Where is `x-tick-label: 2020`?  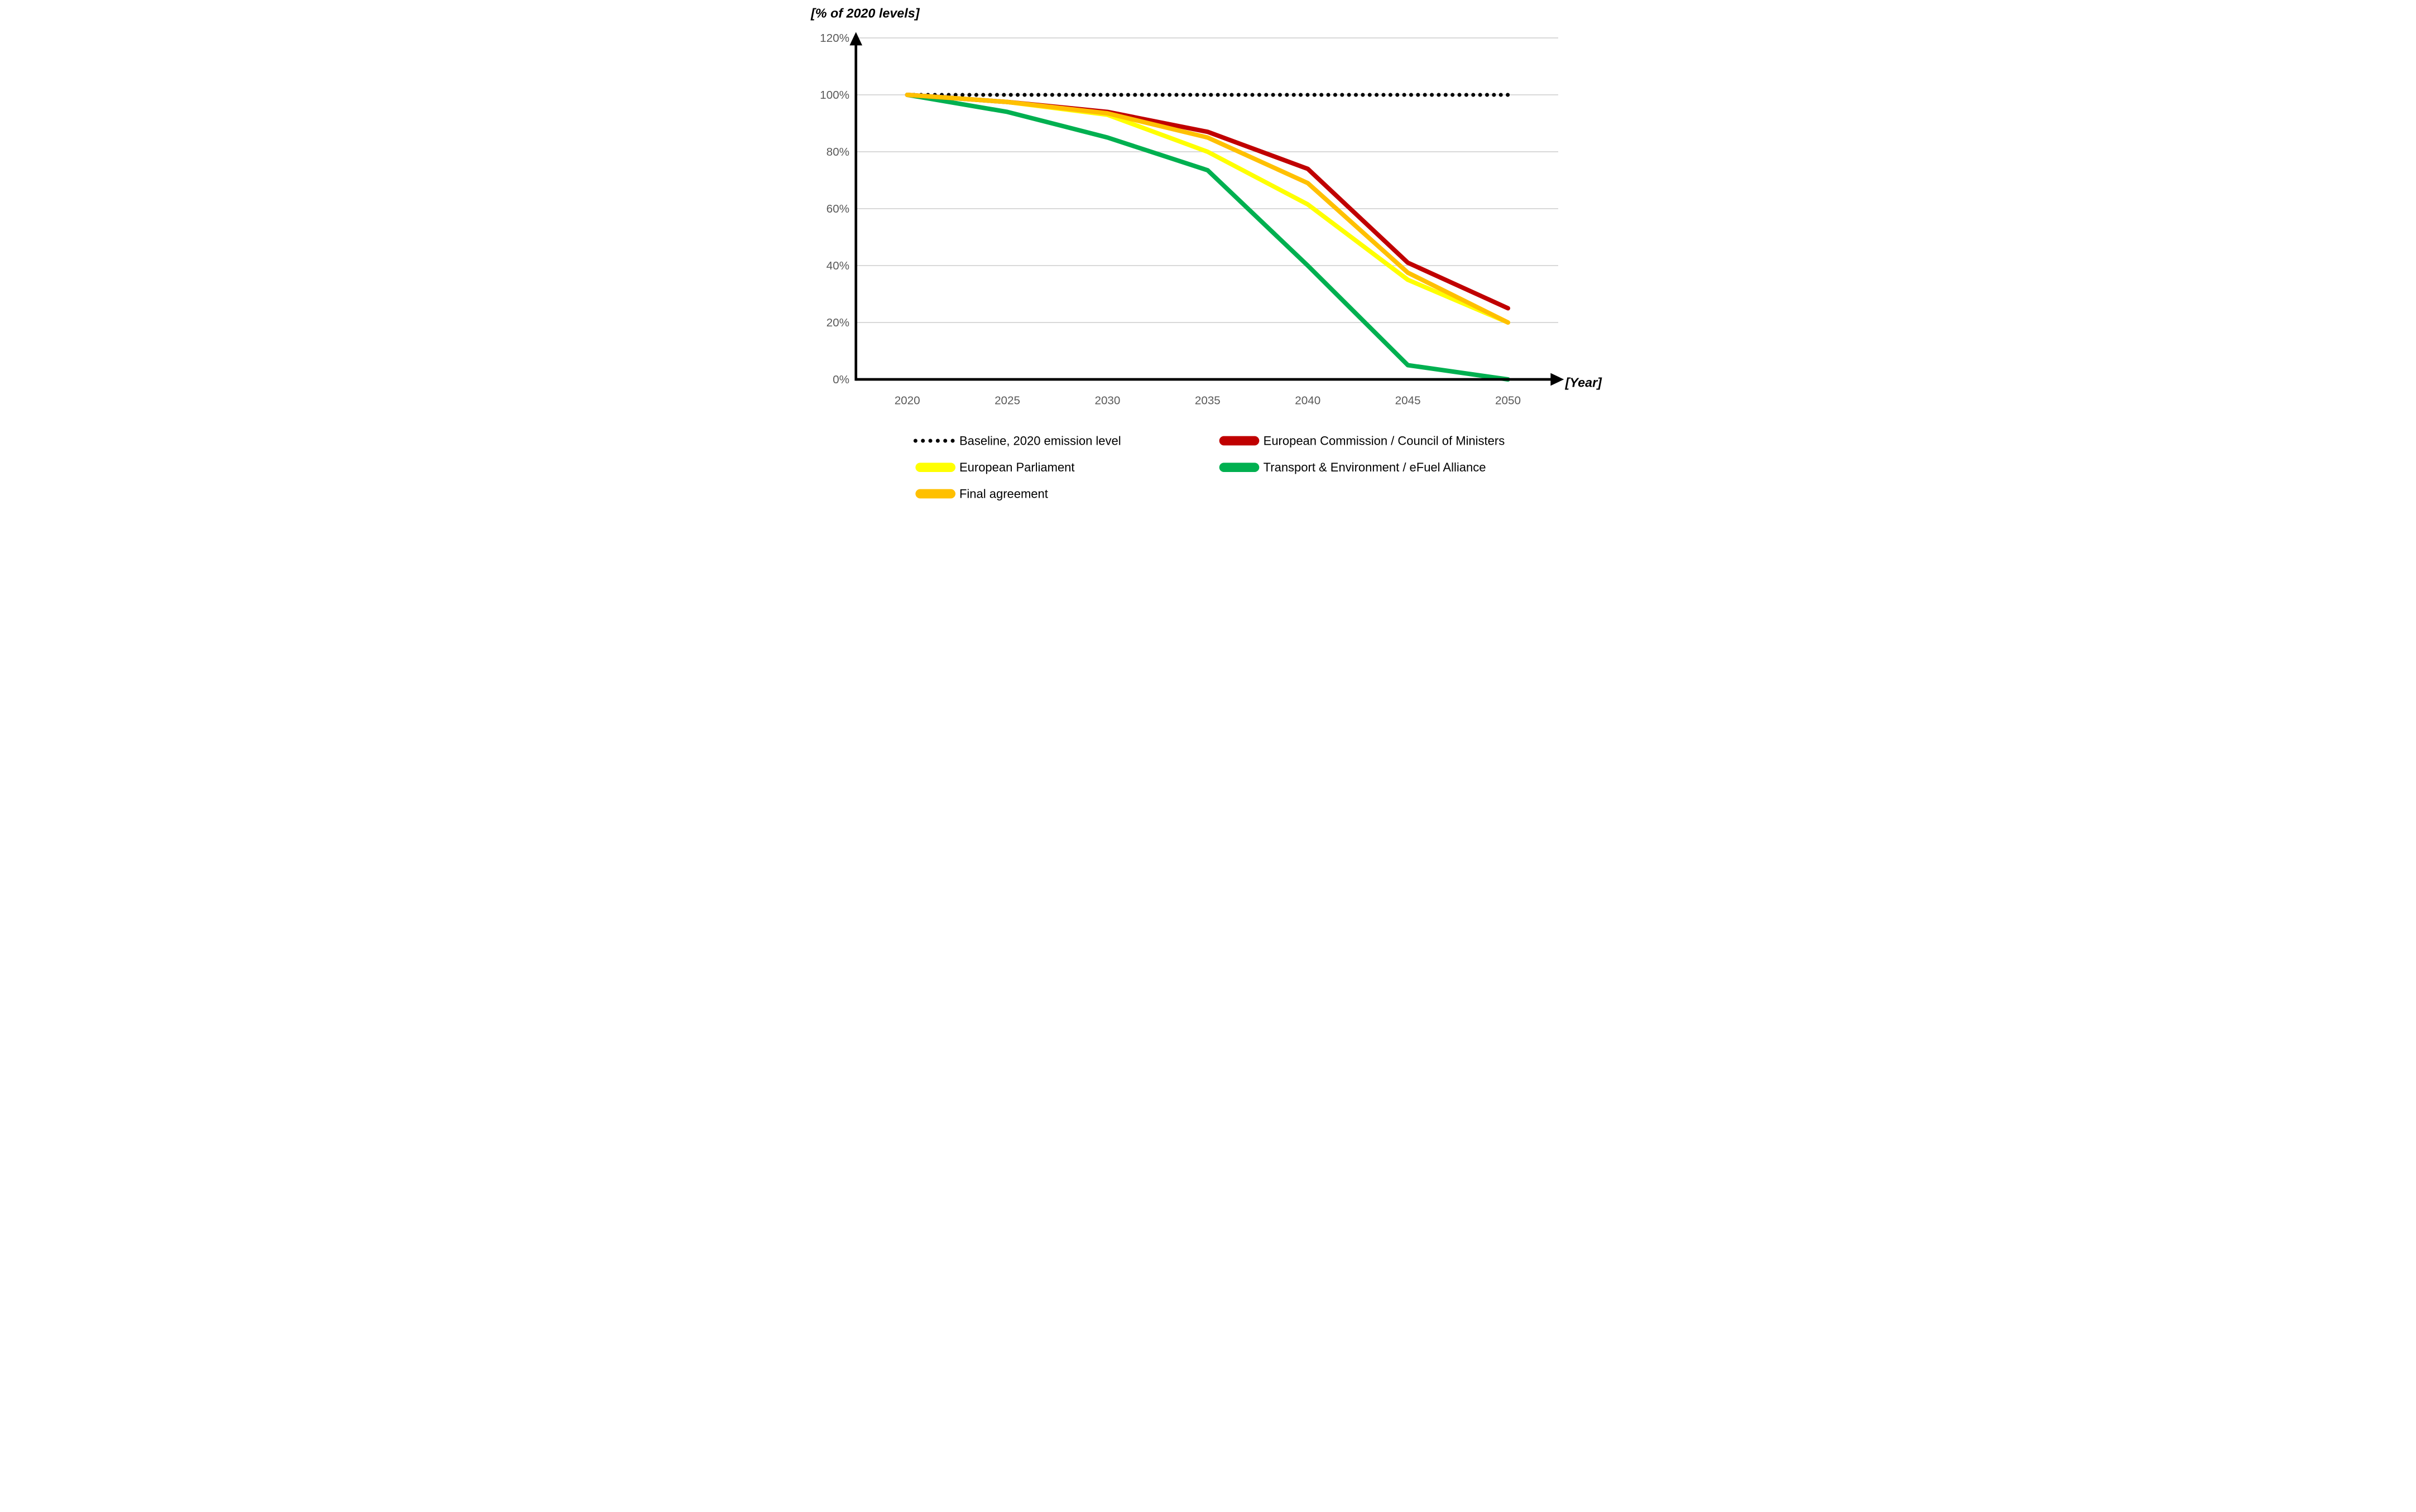 x-tick-label: 2020 is located at coordinates (907, 400).